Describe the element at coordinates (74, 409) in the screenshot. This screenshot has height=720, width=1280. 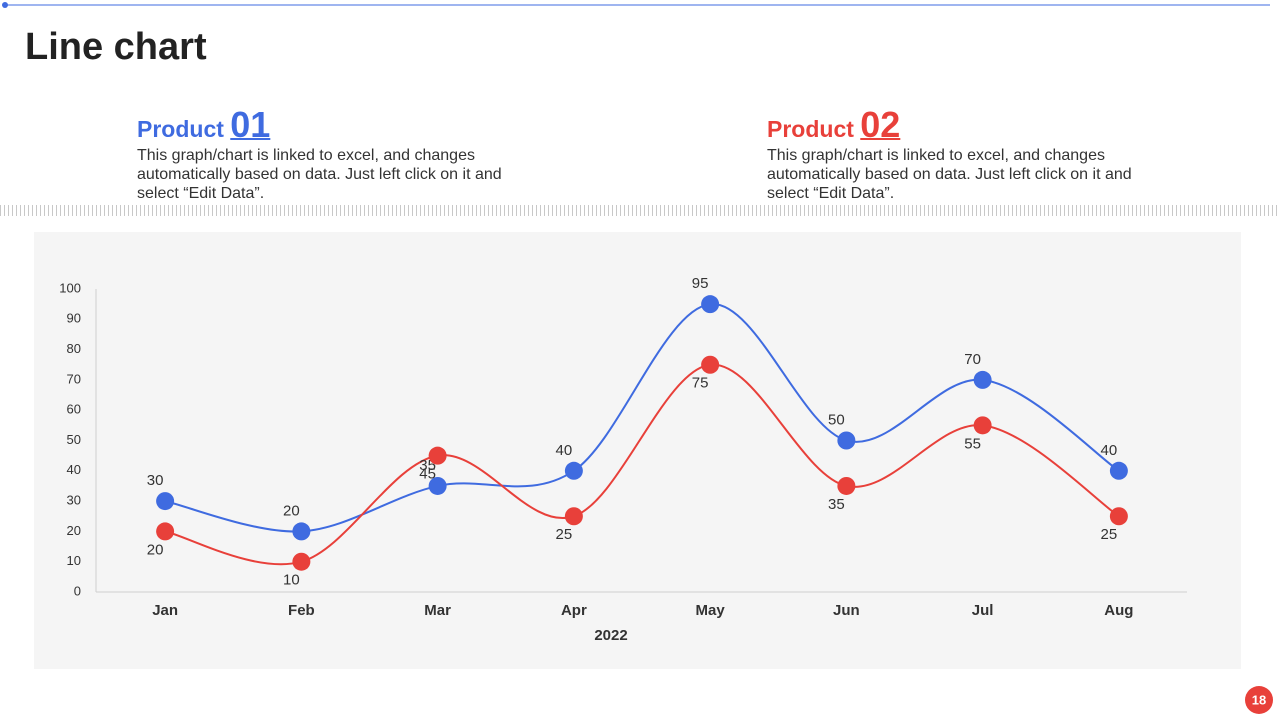
I see `y-tick-label: 60` at that location.